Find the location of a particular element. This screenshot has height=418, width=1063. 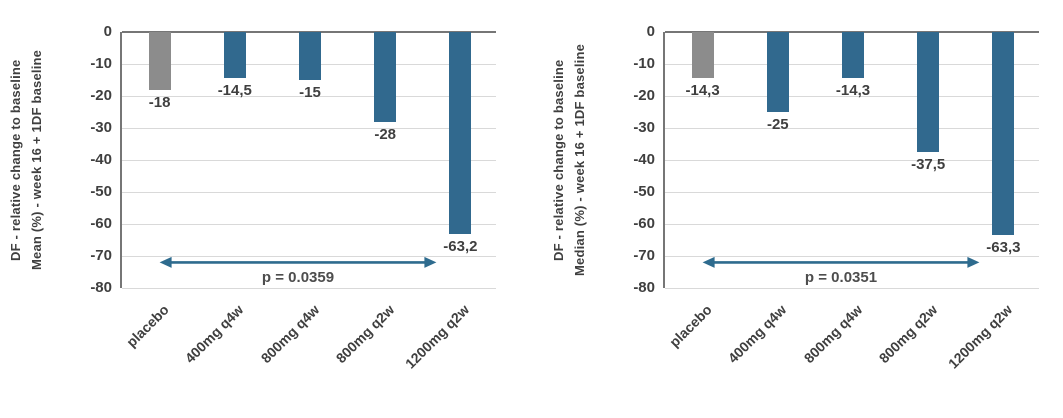

p-value-label: p = 0.0359 is located at coordinates (298, 278).